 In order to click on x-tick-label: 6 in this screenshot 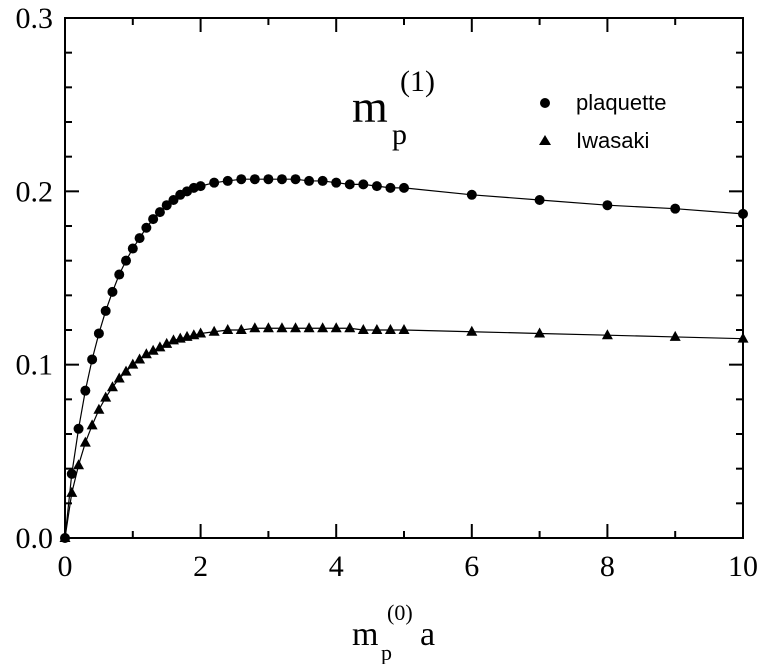, I will do `click(471, 566)`.